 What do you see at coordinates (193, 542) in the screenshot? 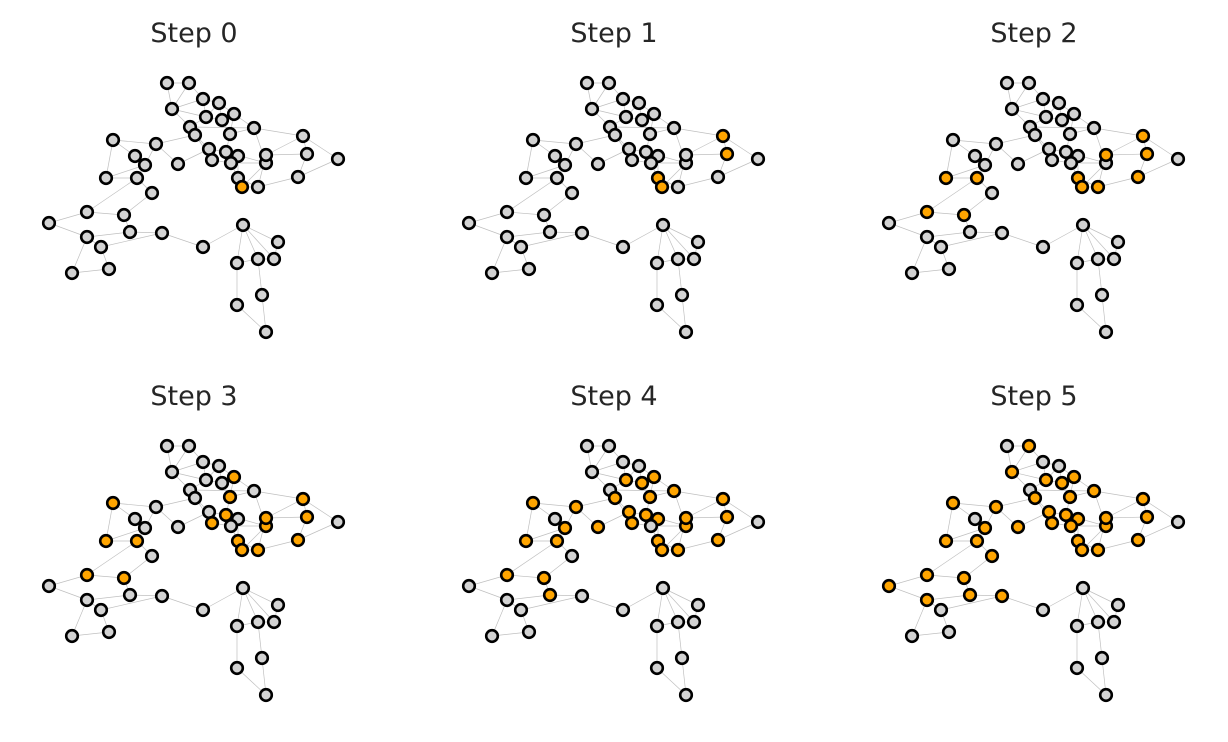
I see `network-panel: Step 3` at bounding box center [193, 542].